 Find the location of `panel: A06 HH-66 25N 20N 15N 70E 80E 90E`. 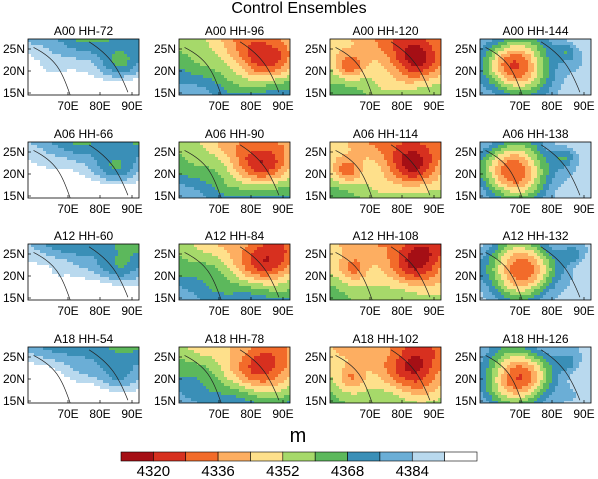

panel: A06 HH-66 25N 20N 15N 70E 80E 90E is located at coordinates (73, 171).